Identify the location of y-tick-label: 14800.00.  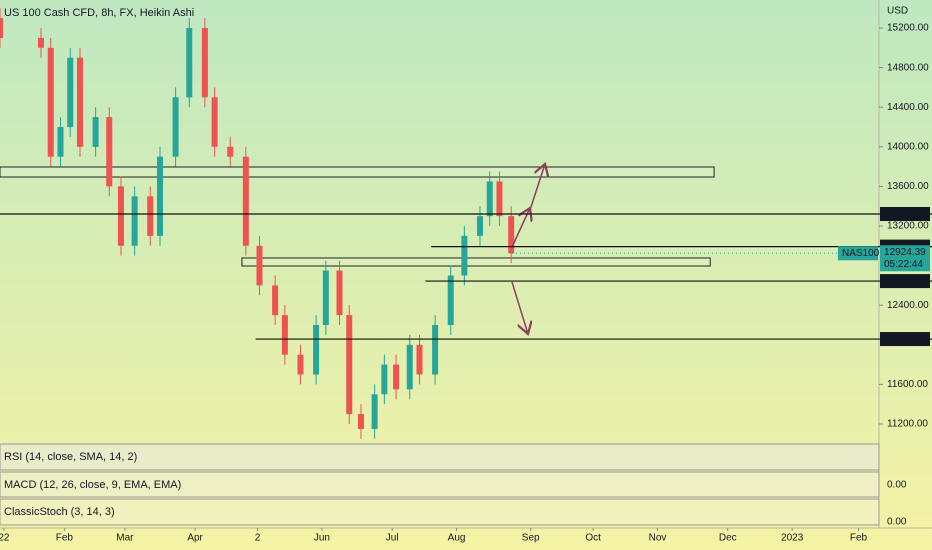
(908, 67).